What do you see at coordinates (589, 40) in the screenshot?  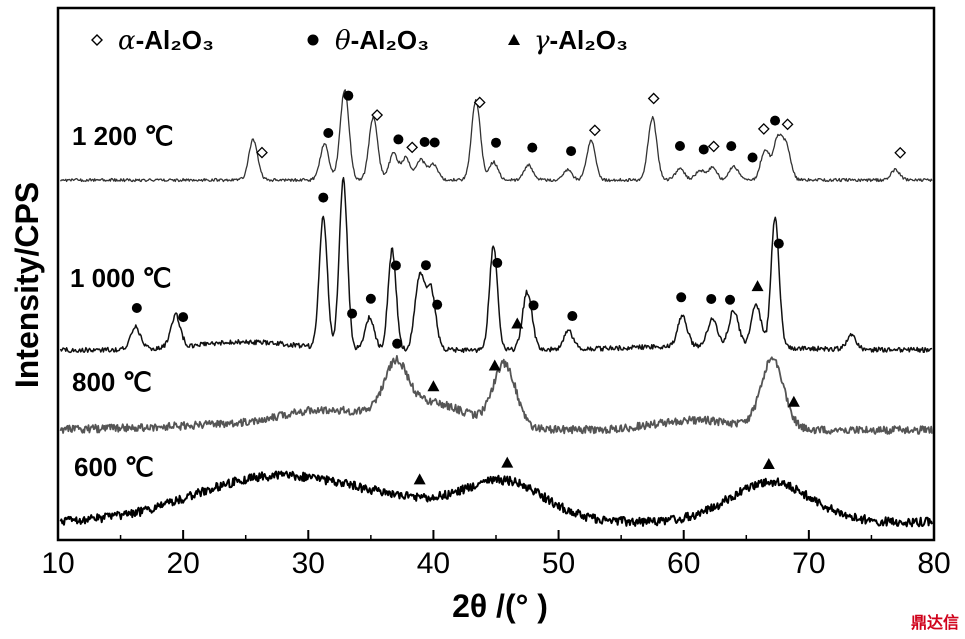 I see `legend-gamma-text: -Al₂O₃` at bounding box center [589, 40].